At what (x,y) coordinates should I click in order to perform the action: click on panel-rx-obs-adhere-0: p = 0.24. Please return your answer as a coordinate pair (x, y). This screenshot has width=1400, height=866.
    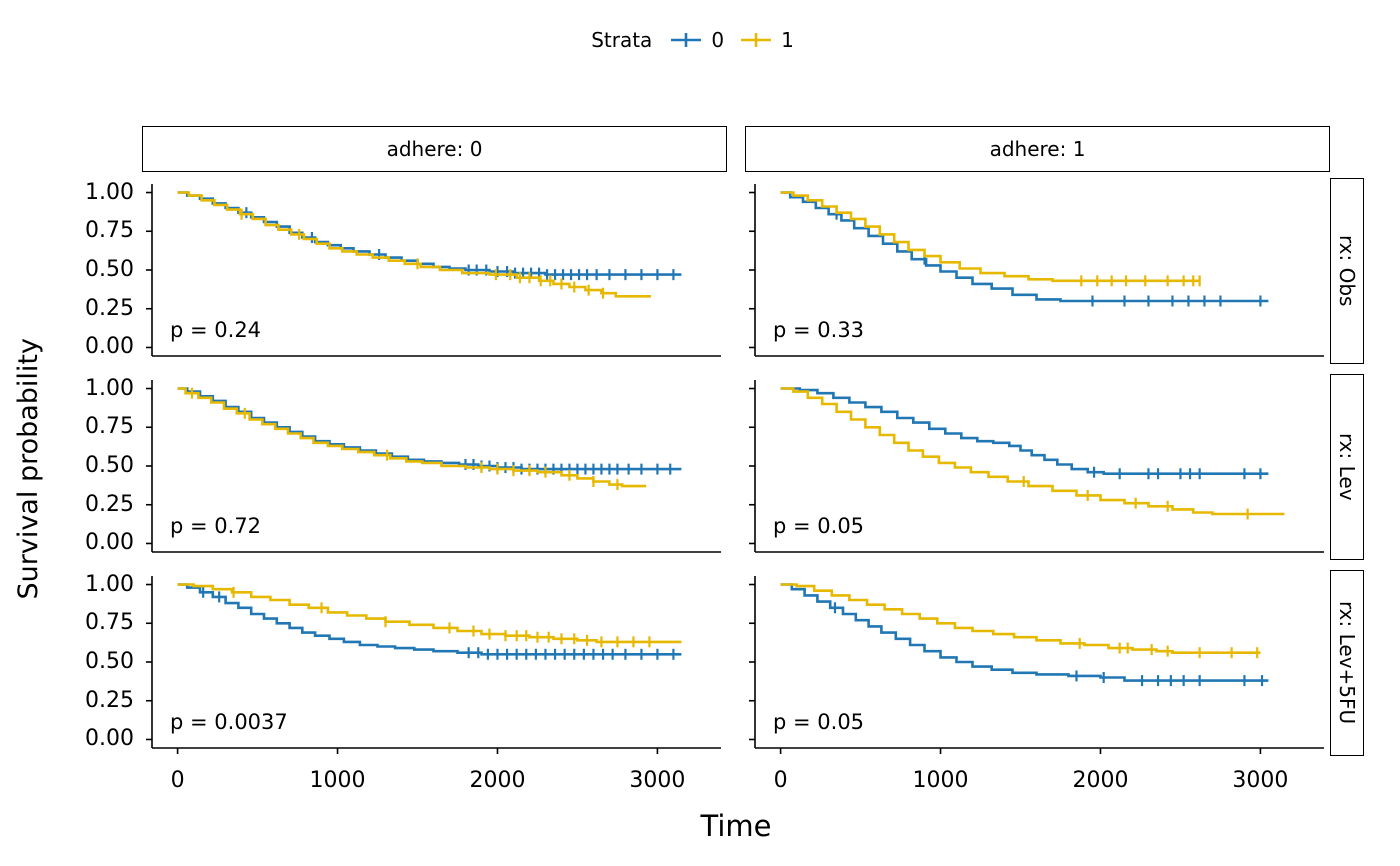
    Looking at the image, I should click on (434, 271).